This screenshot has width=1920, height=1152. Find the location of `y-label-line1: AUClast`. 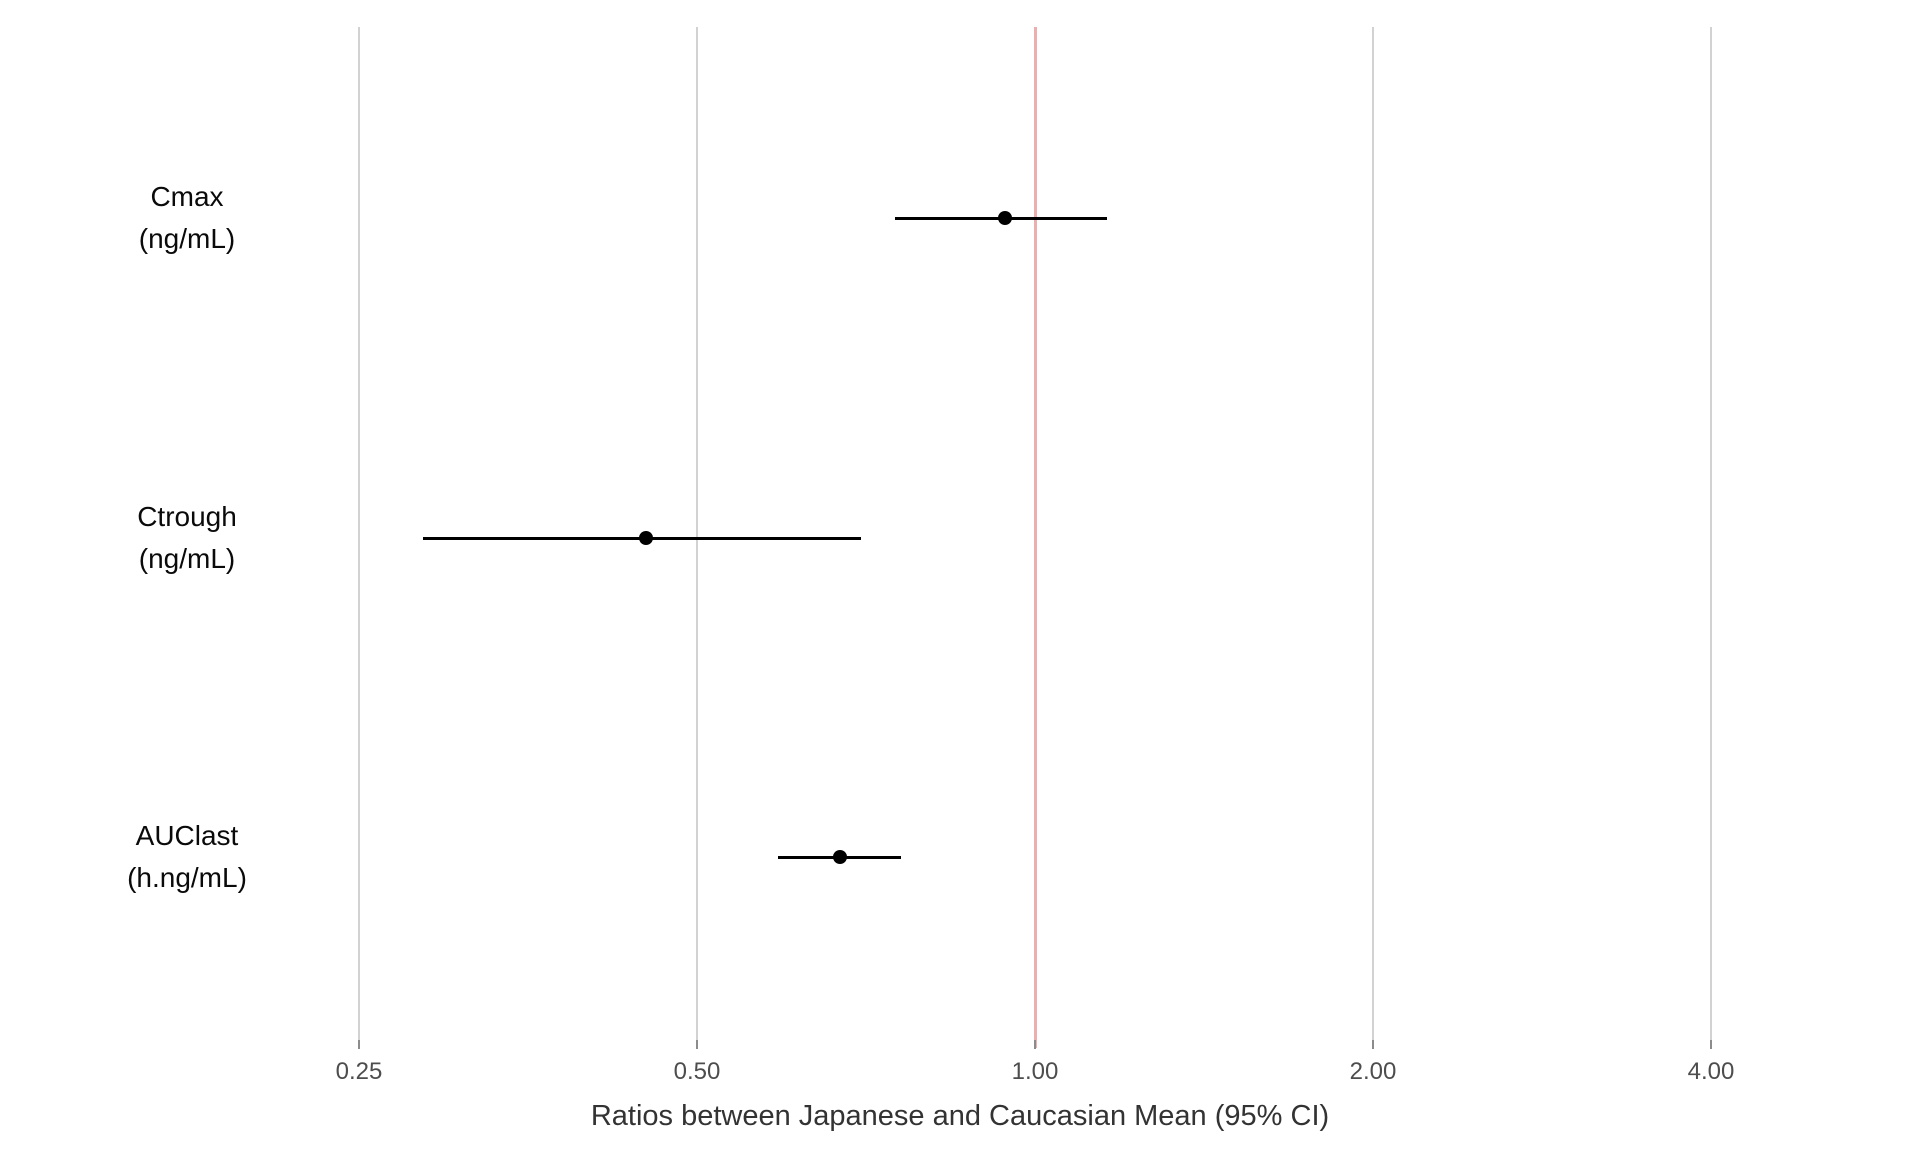

y-label-line1: AUClast is located at coordinates (187, 835).